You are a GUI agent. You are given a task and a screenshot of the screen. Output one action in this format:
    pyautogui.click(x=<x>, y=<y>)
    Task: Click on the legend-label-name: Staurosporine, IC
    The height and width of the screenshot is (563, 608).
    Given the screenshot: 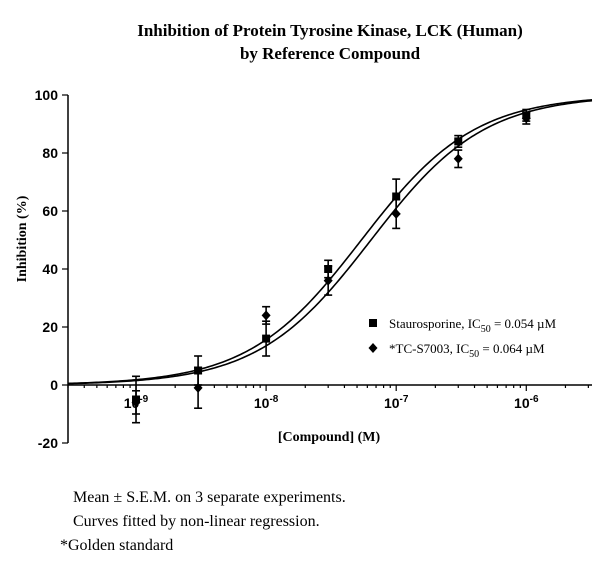 What is the action you would take?
    pyautogui.click(x=435, y=323)
    